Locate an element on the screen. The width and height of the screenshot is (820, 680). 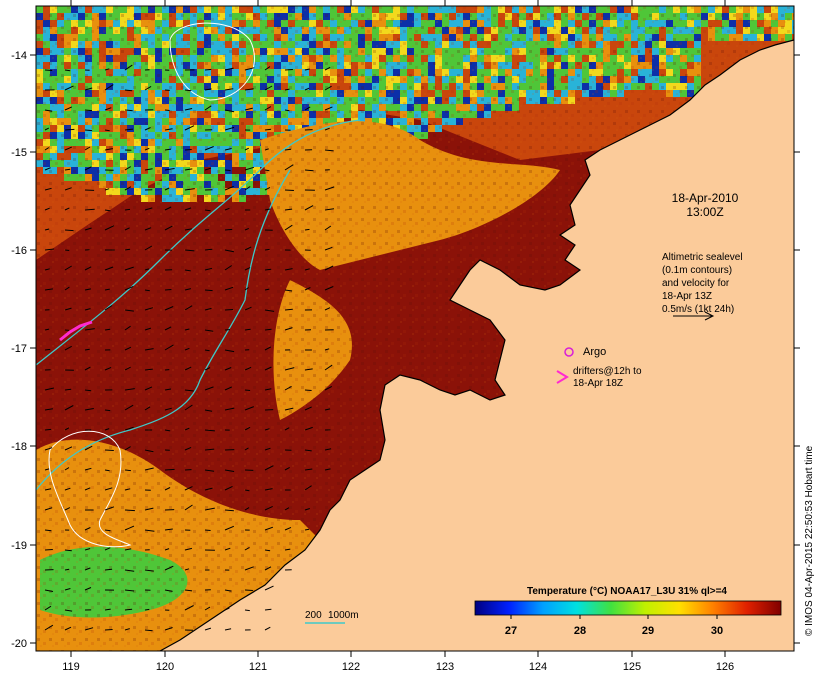
date-label: 18-Apr-2010 is located at coordinates (705, 198).